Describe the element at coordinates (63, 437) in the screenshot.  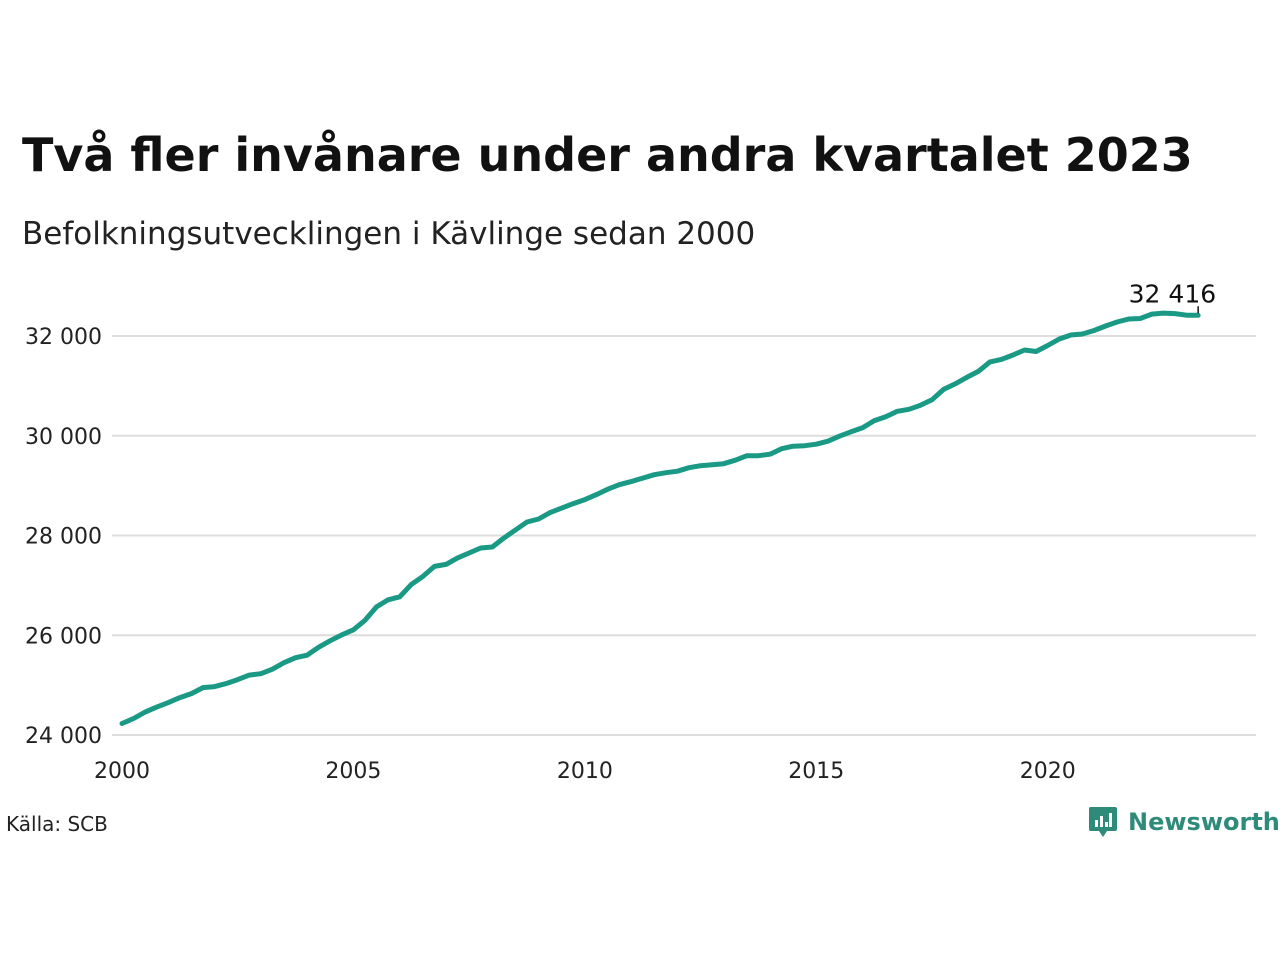
I see `y-tick-label: 30 000` at that location.